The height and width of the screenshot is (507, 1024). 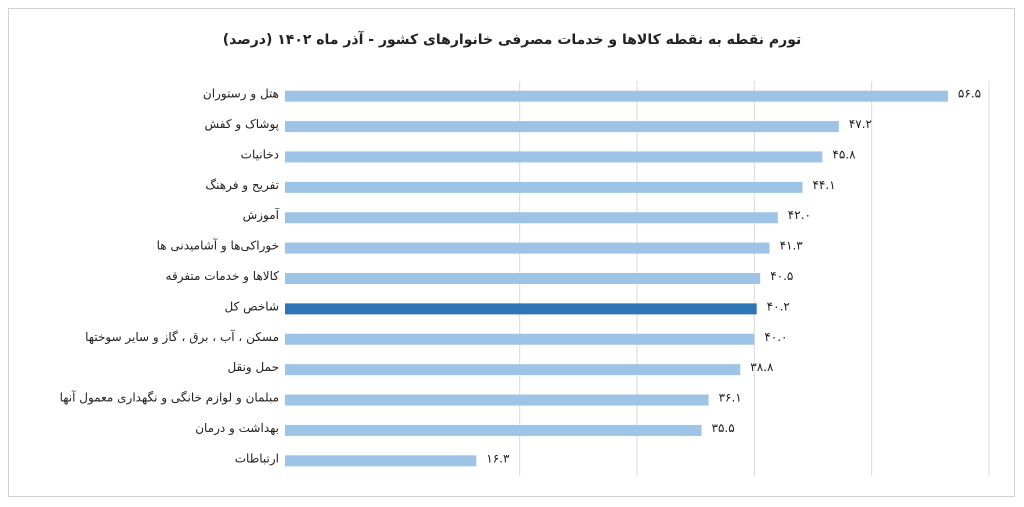 What do you see at coordinates (969, 94) in the screenshot?
I see `value-label: ۵۶.۵` at bounding box center [969, 94].